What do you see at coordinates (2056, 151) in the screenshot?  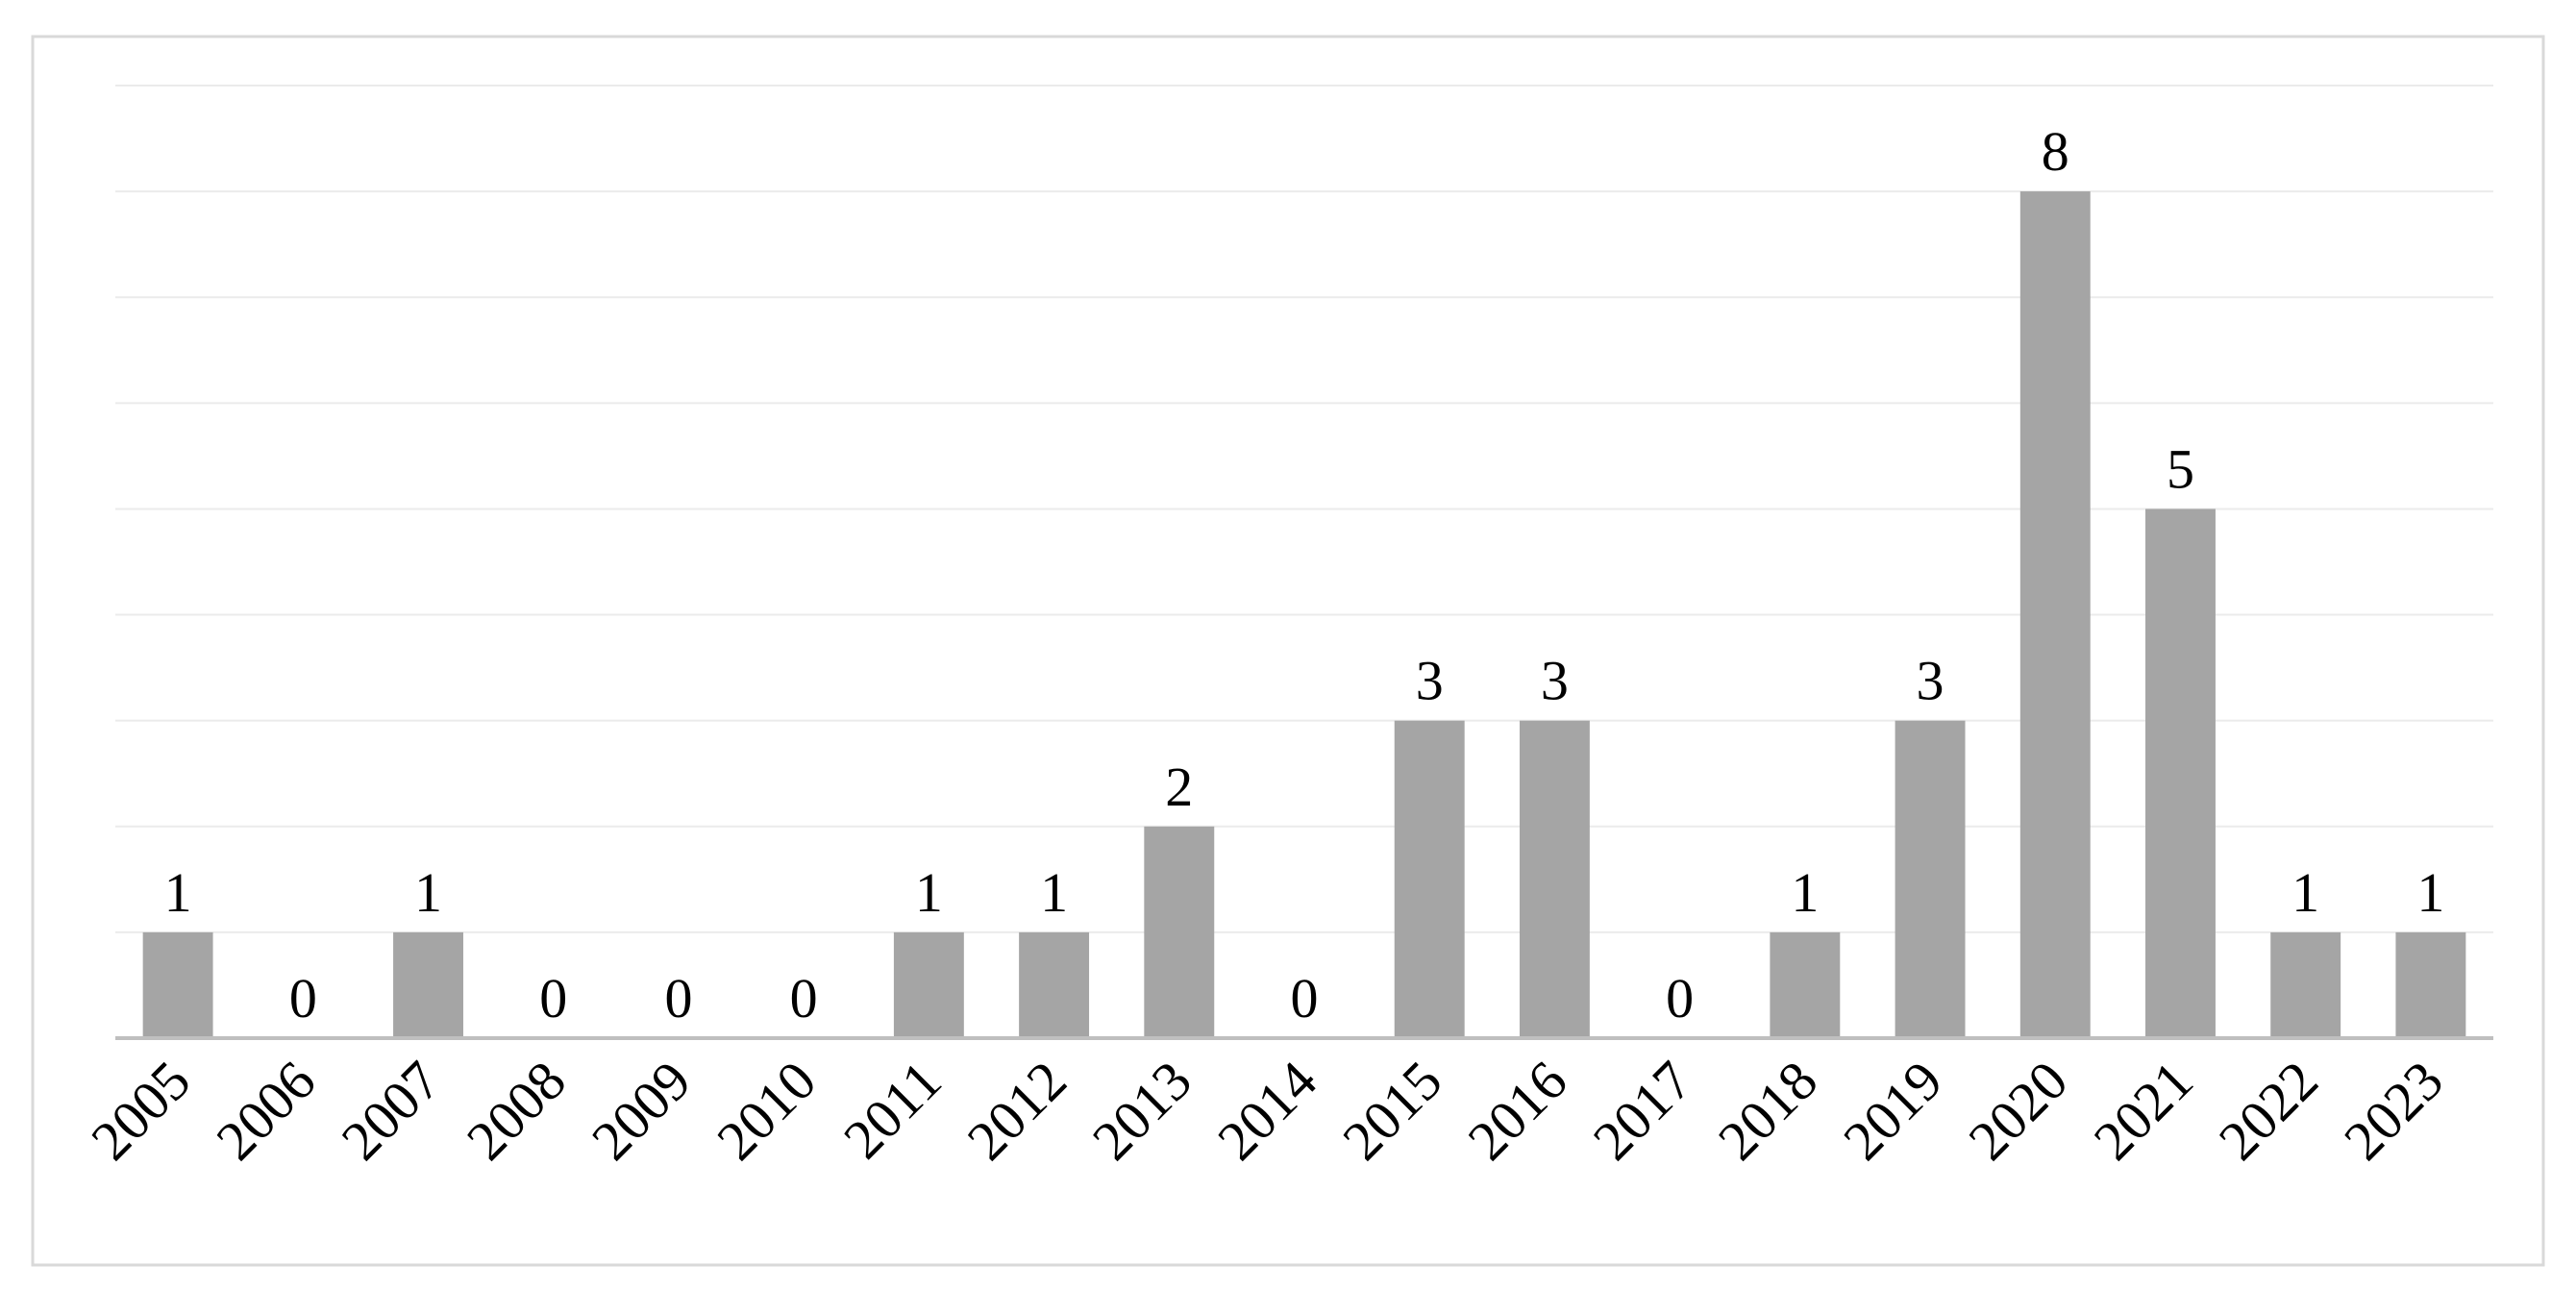 I see `data-label: 8` at bounding box center [2056, 151].